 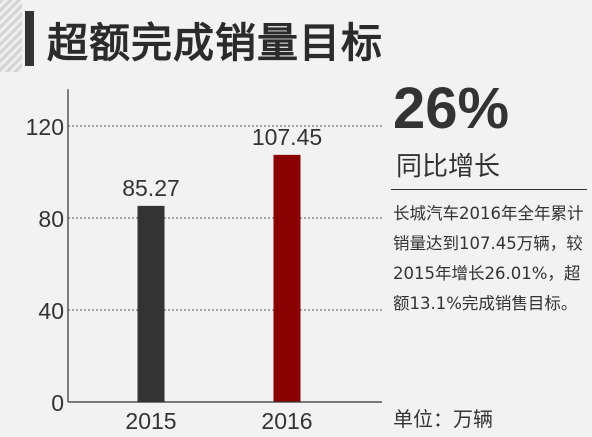 What do you see at coordinates (448, 167) in the screenshot?
I see `growth-caption: 同比增长` at bounding box center [448, 167].